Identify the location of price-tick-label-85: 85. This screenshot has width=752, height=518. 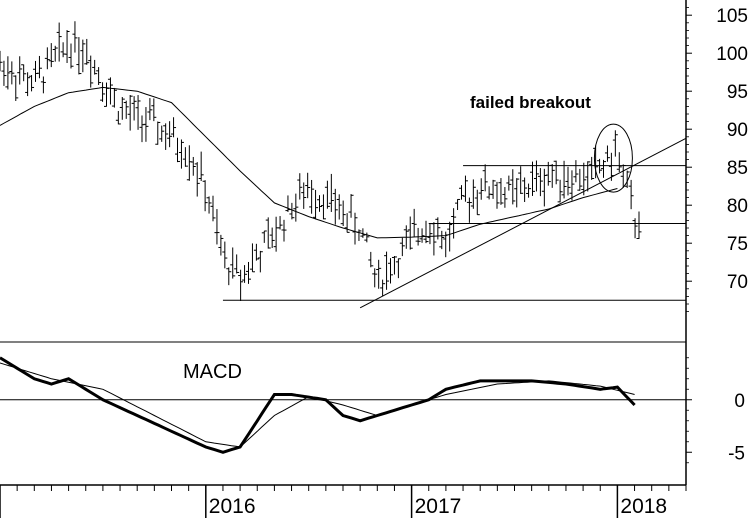
(737, 168).